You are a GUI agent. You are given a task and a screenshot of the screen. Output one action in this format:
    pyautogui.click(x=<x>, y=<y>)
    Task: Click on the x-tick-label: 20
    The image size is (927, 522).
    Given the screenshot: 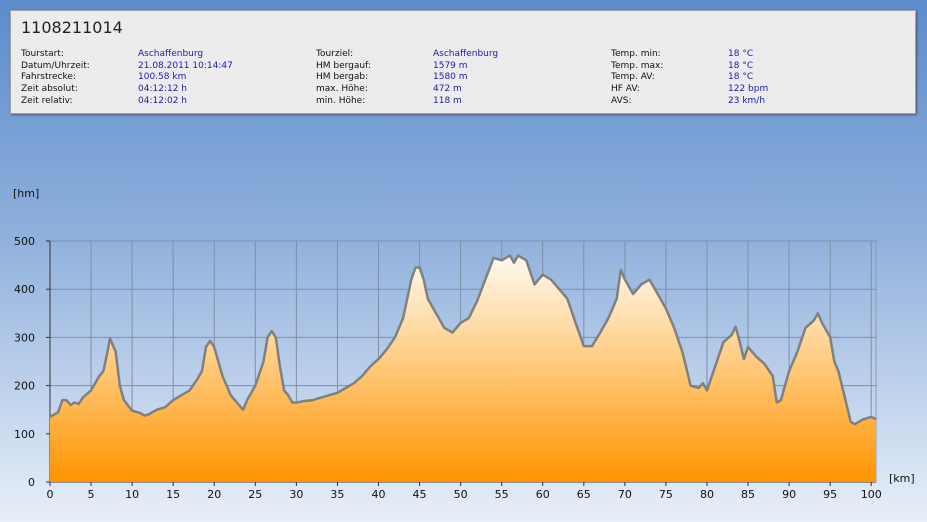 What is the action you would take?
    pyautogui.click(x=214, y=494)
    